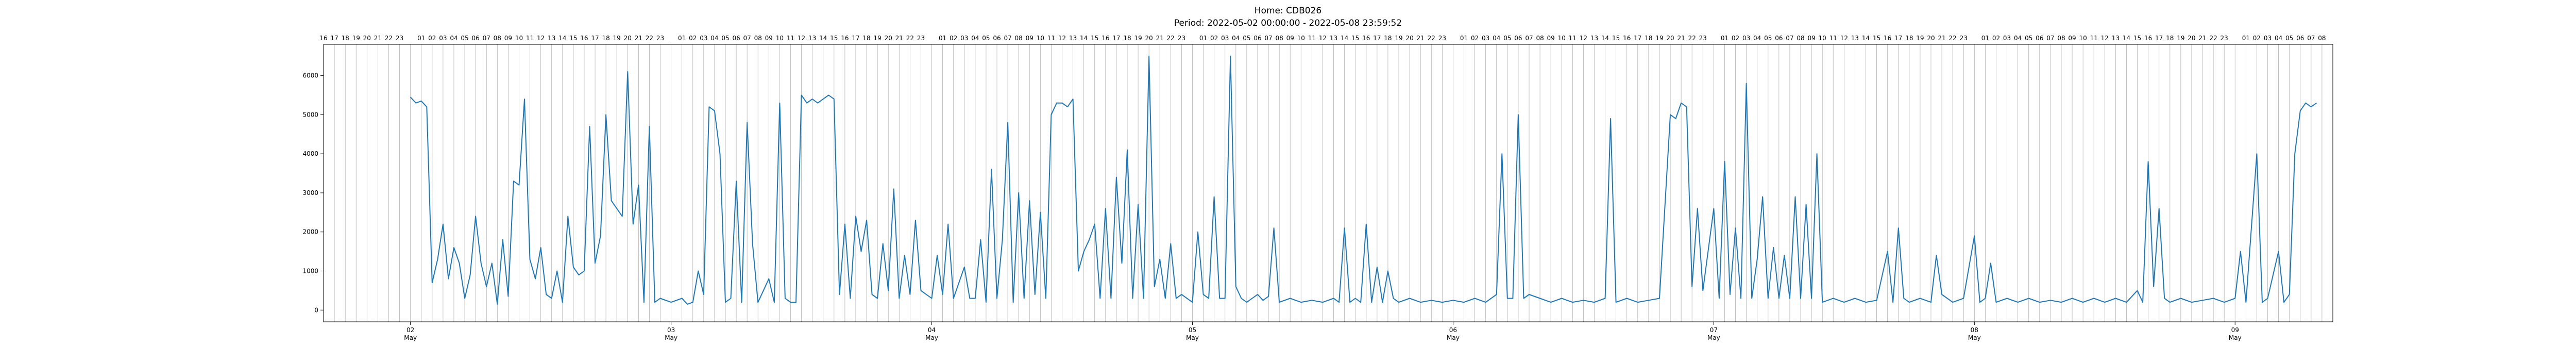 The height and width of the screenshot is (361, 2576). I want to click on hour-label: 18, so click(1127, 38).